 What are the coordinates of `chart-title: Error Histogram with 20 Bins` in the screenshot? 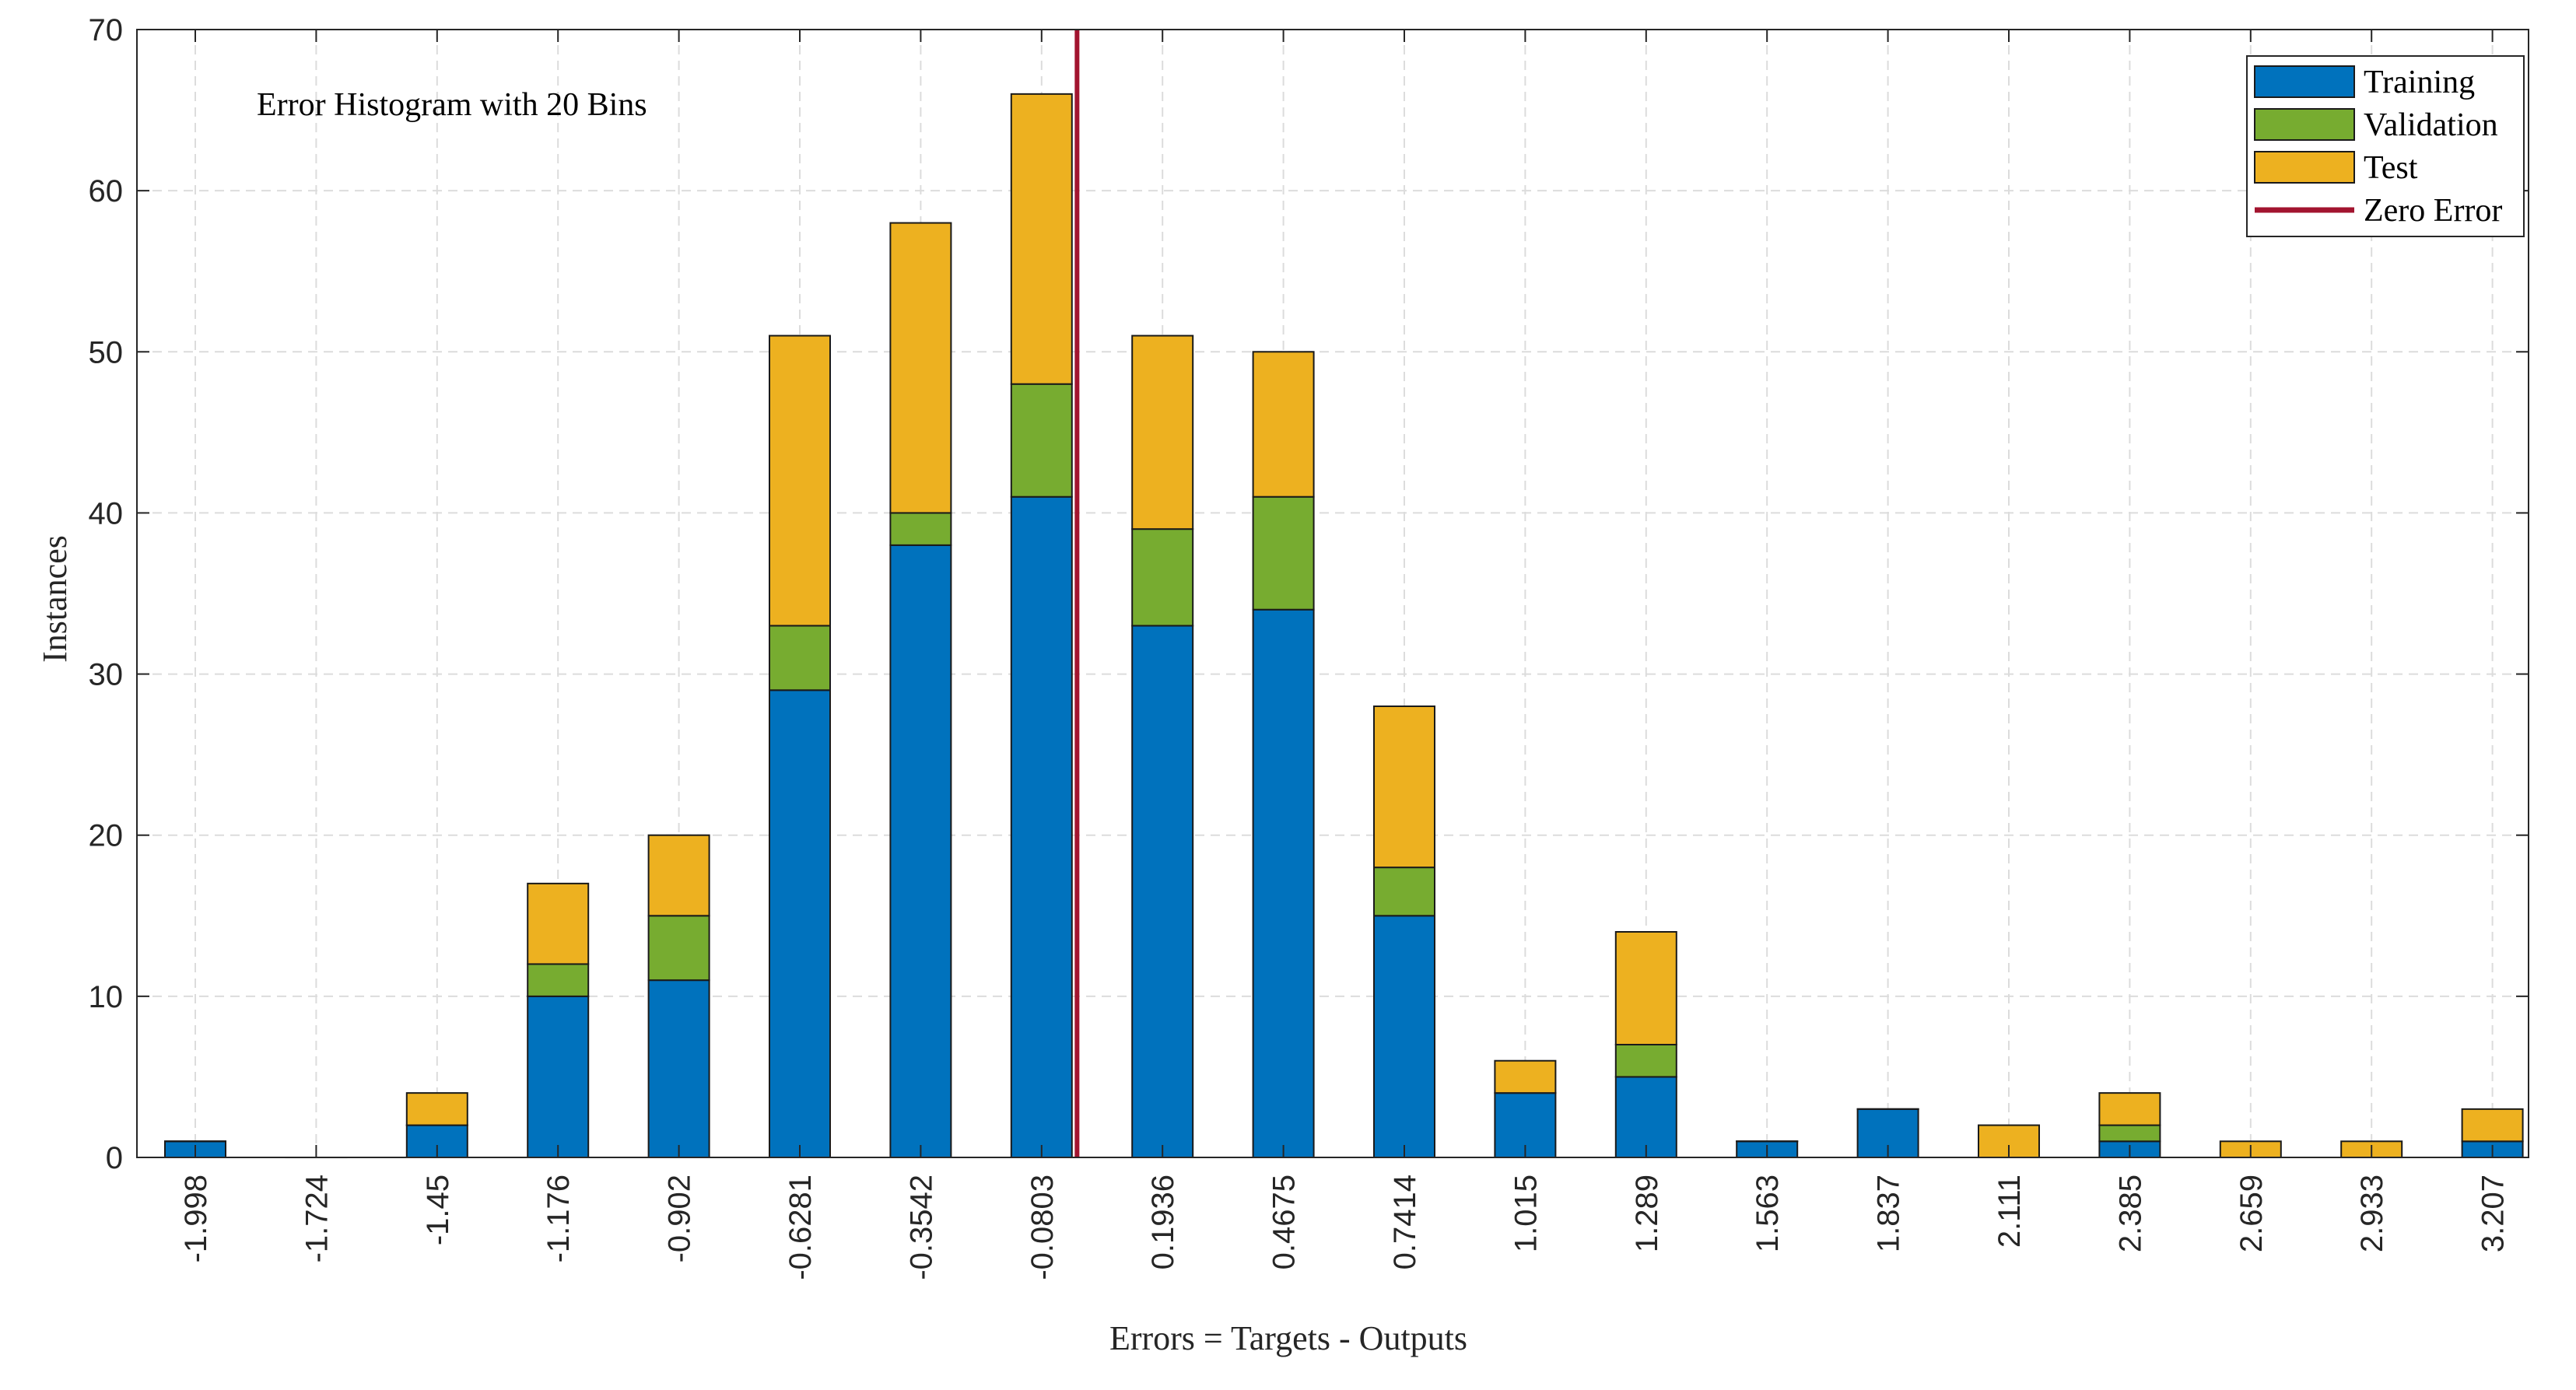 It's located at (452, 105).